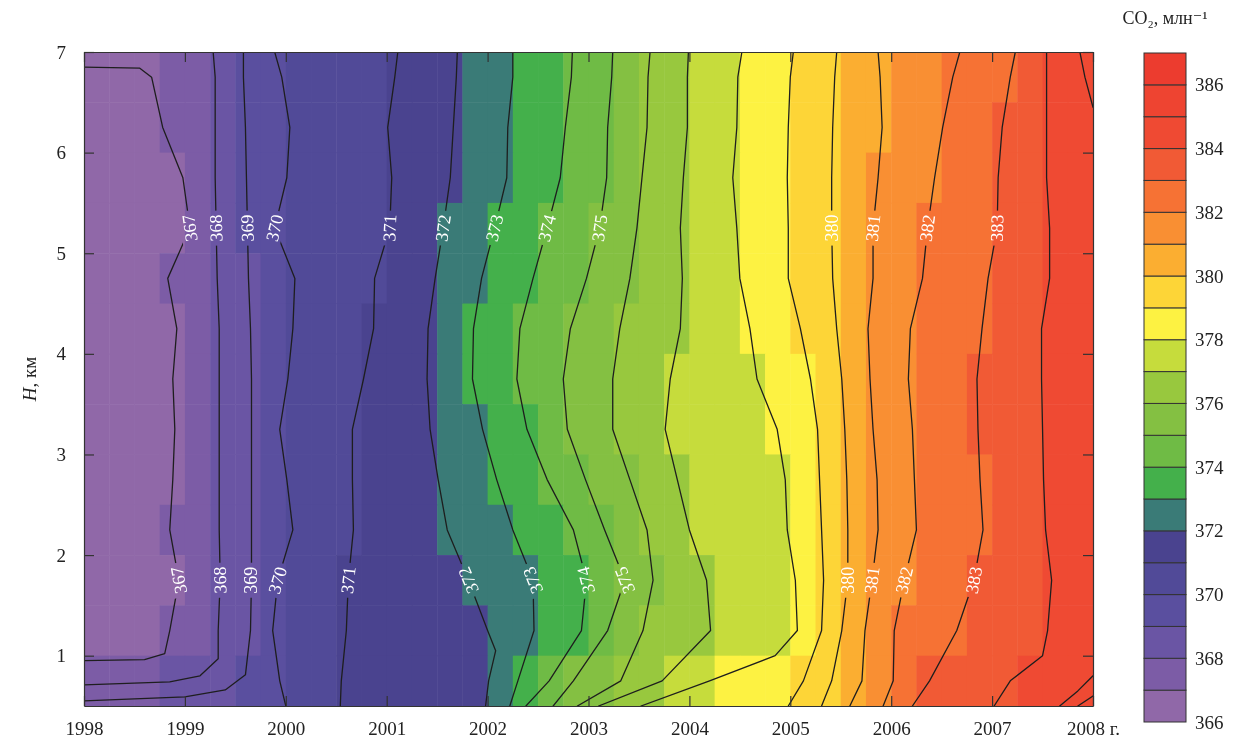 The height and width of the screenshot is (746, 1244). I want to click on y-tick-label: 4, so click(61, 354).